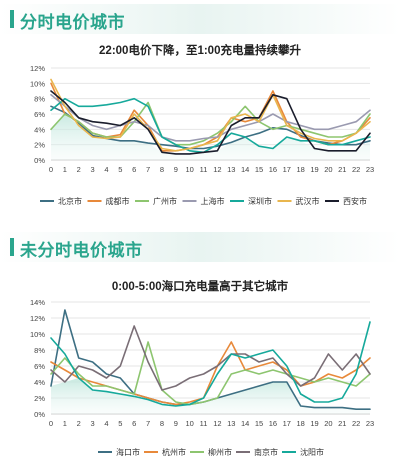 Image resolution: width=400 pixels, height=476 pixels. I want to click on y-tick-label: 14%, so click(37, 302).